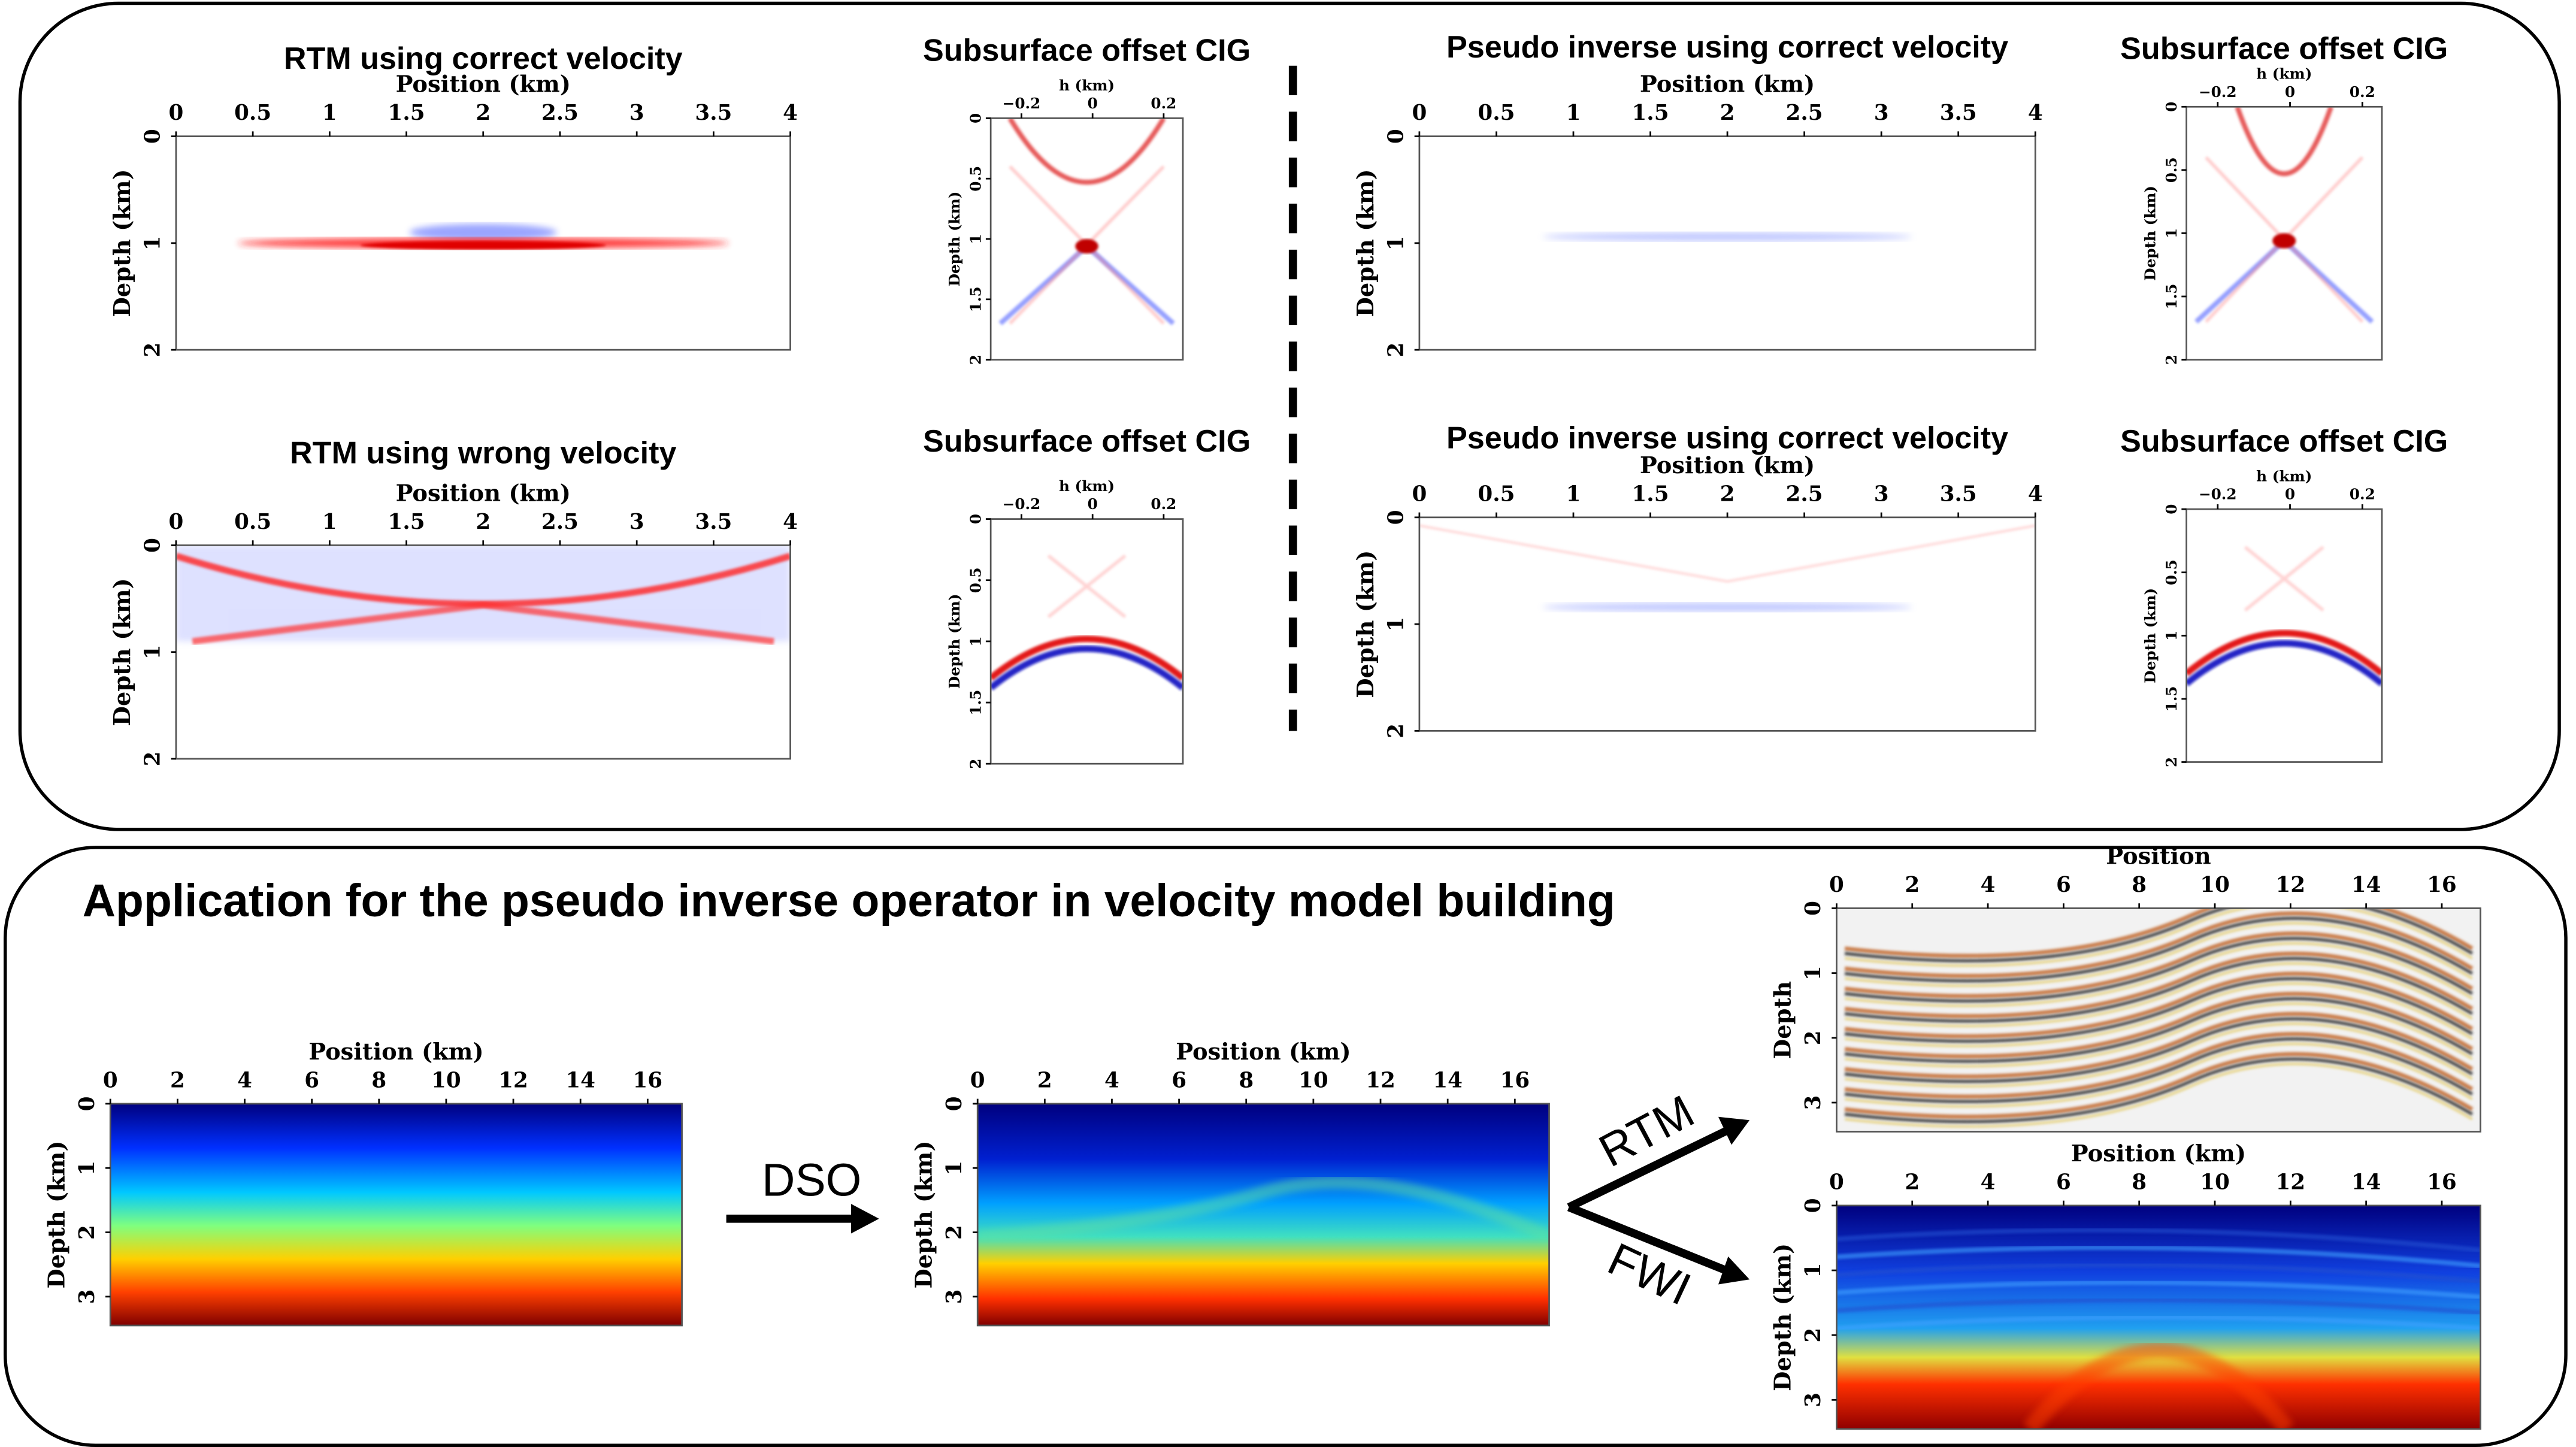  Describe the element at coordinates (2158, 856) in the screenshot. I see `x-axis-label: Position` at that location.